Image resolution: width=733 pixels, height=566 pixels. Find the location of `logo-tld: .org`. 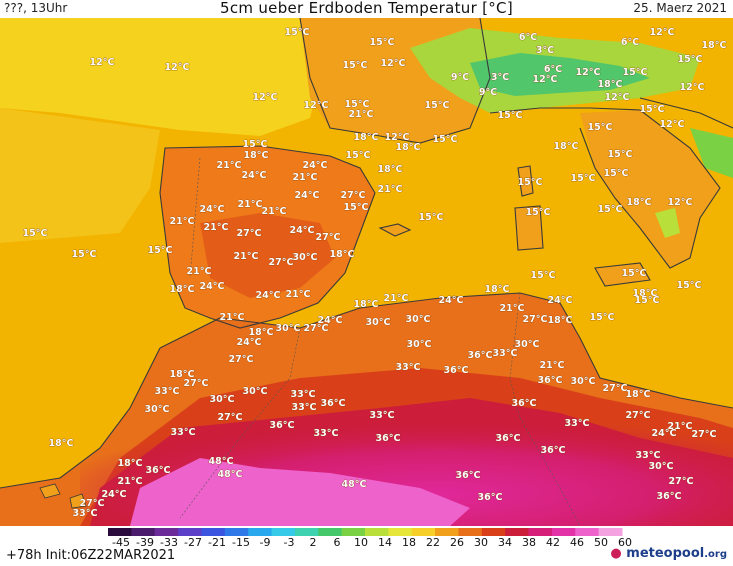

logo-tld: .org is located at coordinates (715, 554).